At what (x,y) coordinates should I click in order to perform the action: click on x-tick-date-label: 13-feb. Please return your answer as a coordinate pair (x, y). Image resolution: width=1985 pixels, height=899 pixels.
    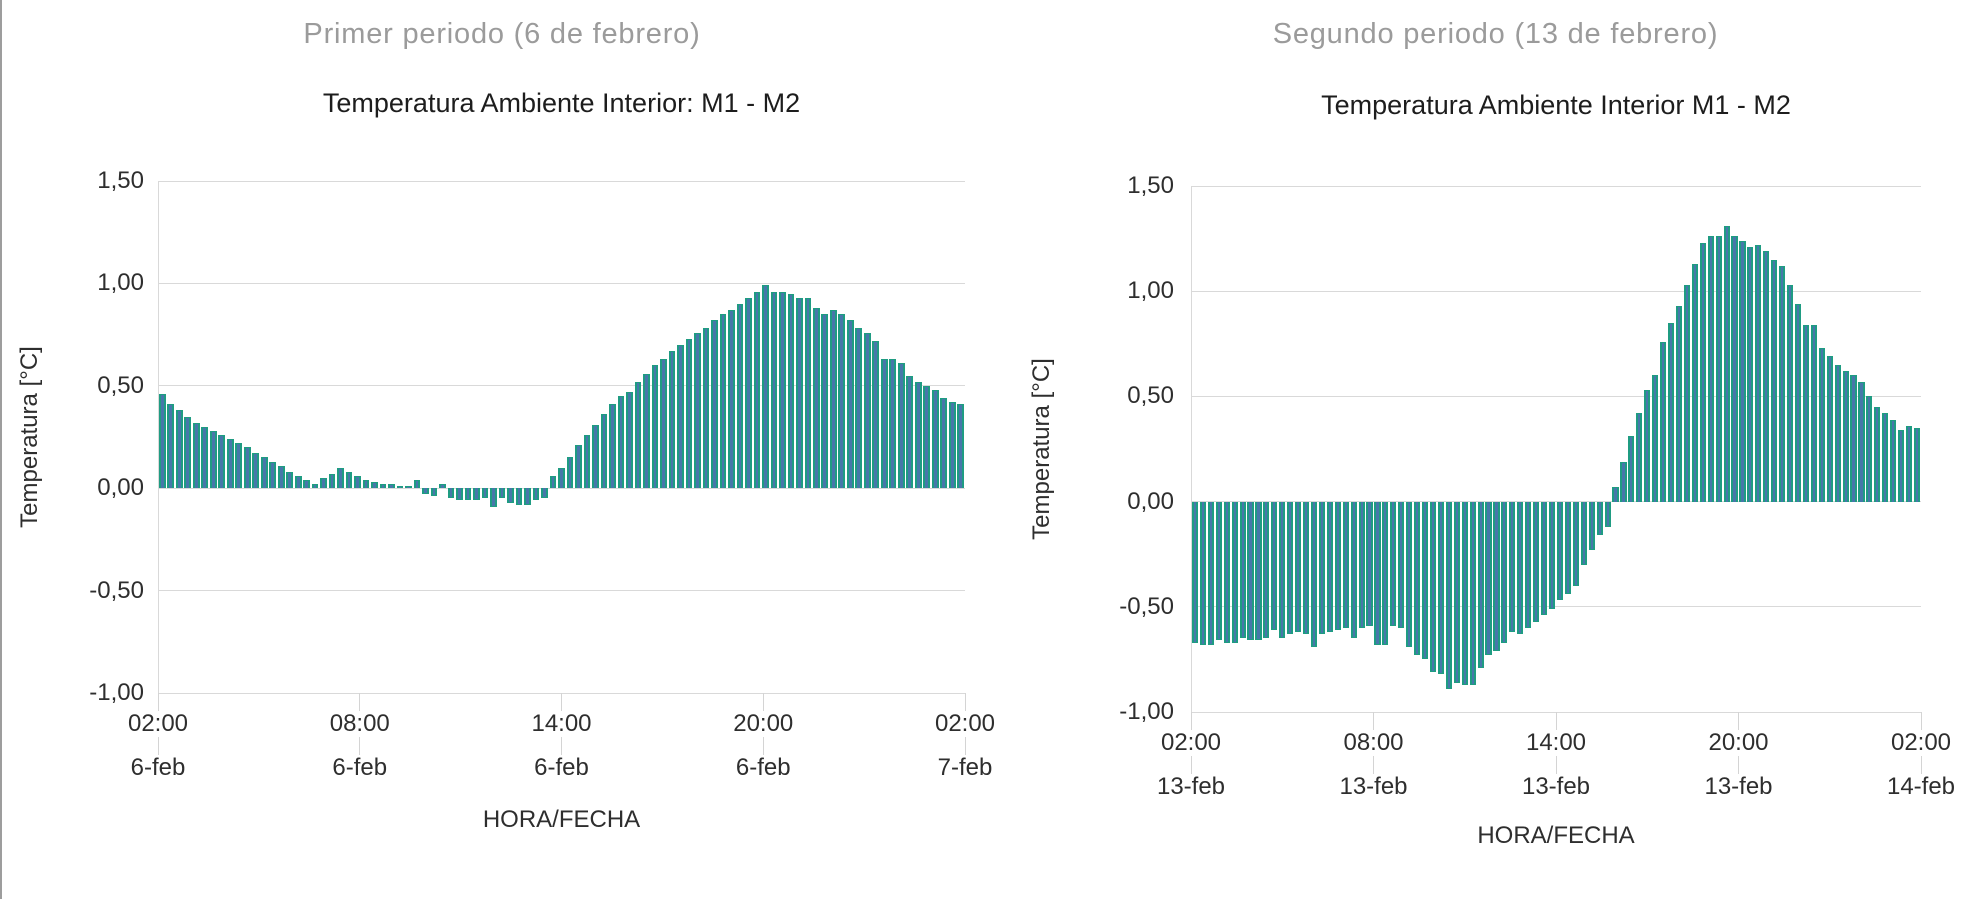
    Looking at the image, I should click on (1738, 787).